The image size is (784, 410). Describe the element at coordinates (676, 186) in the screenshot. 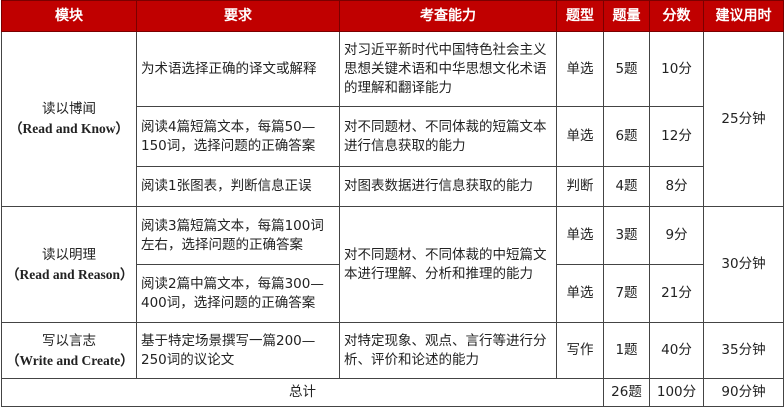

I see `score-cell: 8分` at that location.